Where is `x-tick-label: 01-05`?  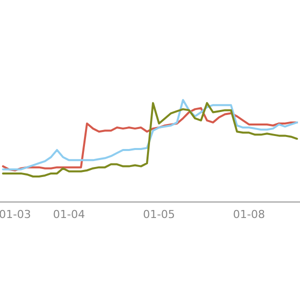
x-tick-label: 01-05 is located at coordinates (159, 214).